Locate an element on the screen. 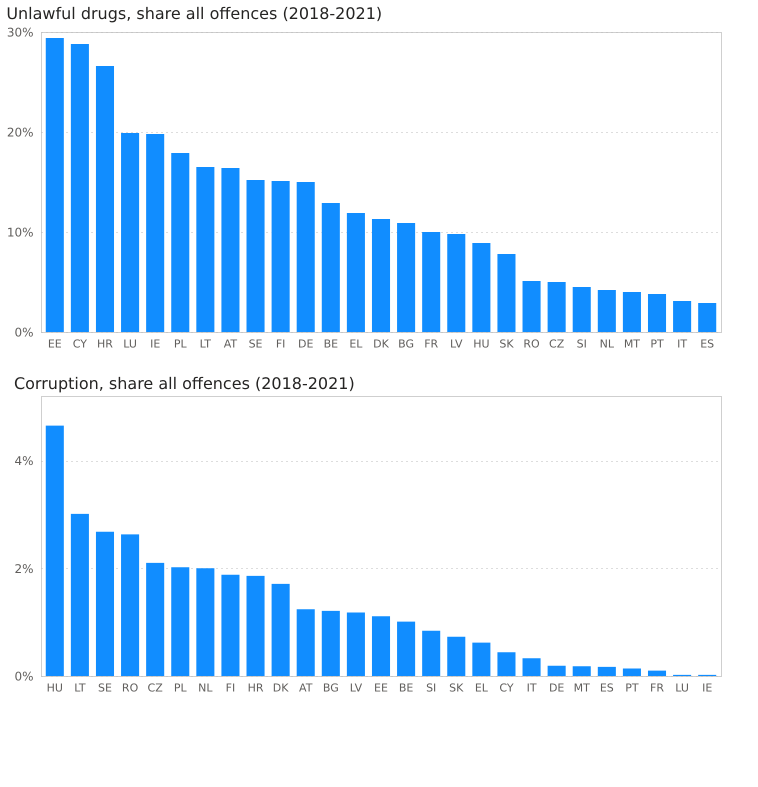 This screenshot has width=758, height=787. x-tick-label: BG is located at coordinates (406, 344).